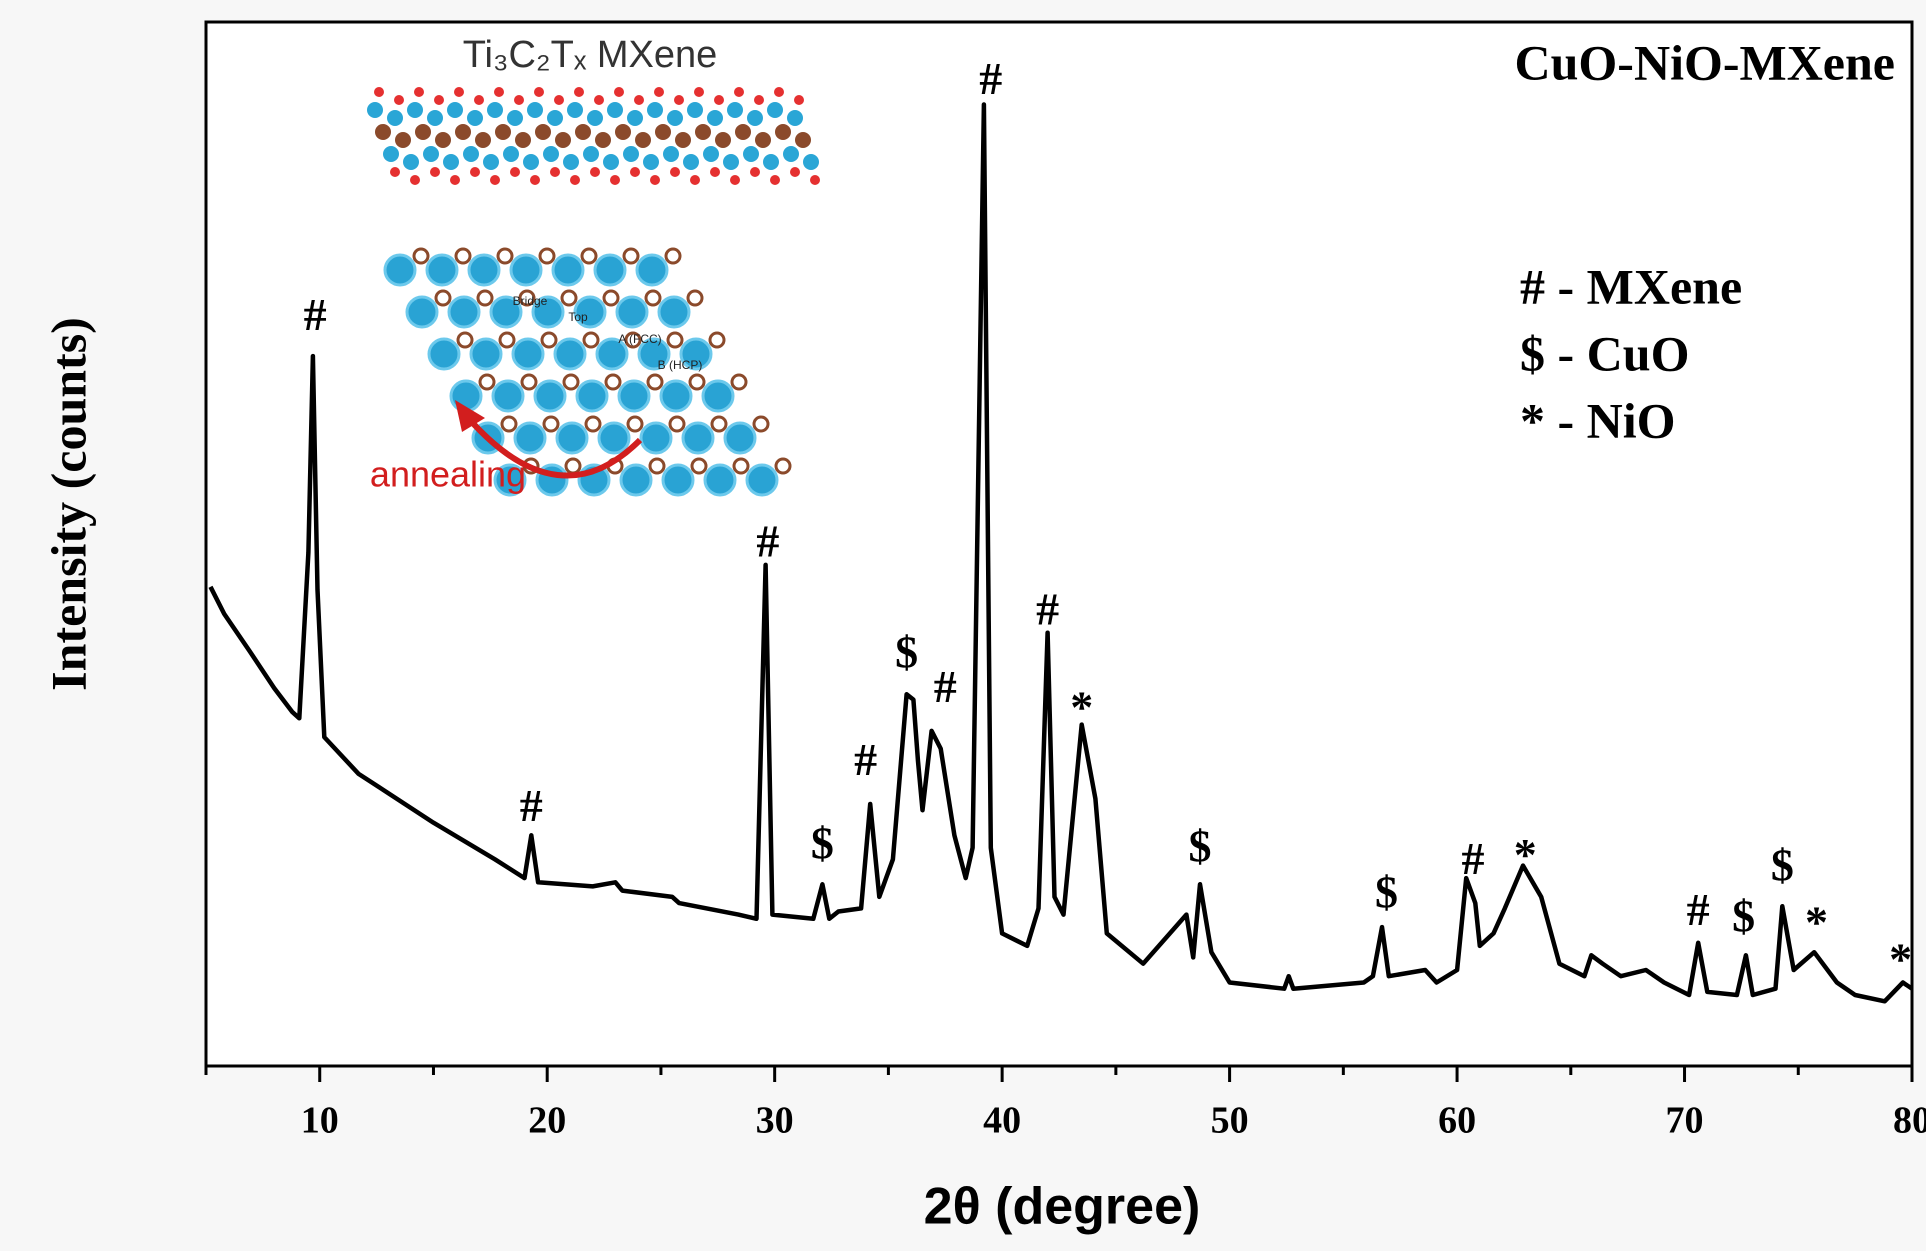 Image resolution: width=1926 pixels, height=1251 pixels. I want to click on legend-entry: * - NiO, so click(1598, 420).